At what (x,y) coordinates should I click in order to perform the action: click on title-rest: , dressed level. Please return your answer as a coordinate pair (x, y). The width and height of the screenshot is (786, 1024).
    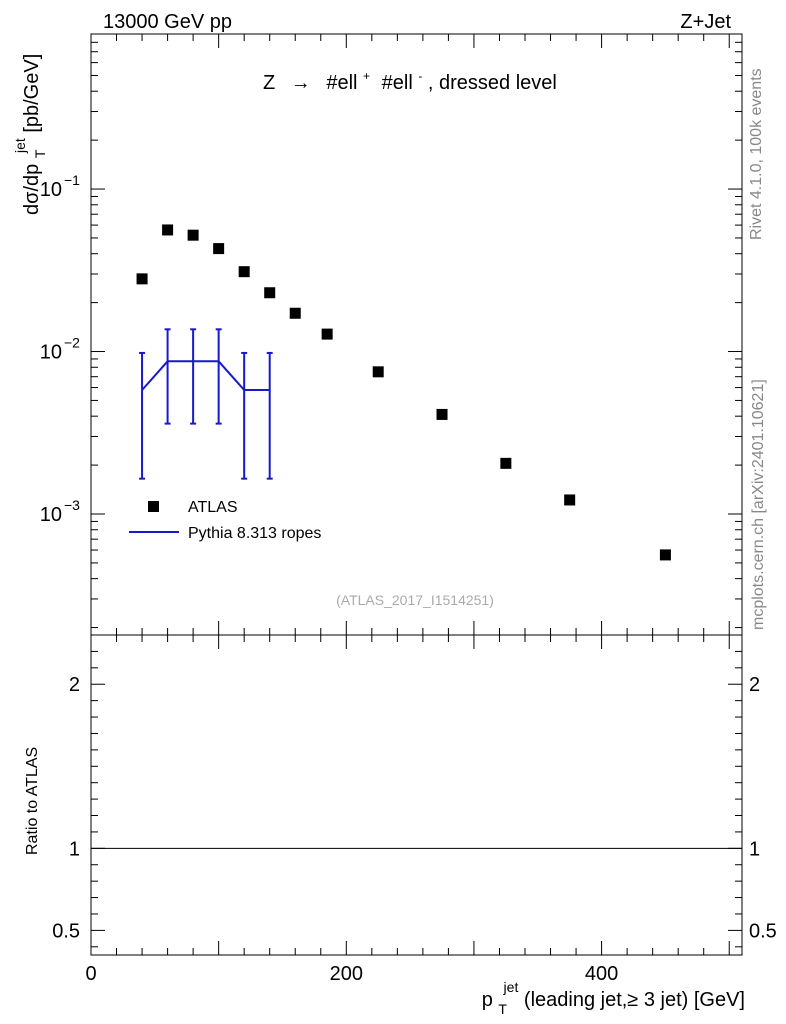
    Looking at the image, I should click on (492, 83).